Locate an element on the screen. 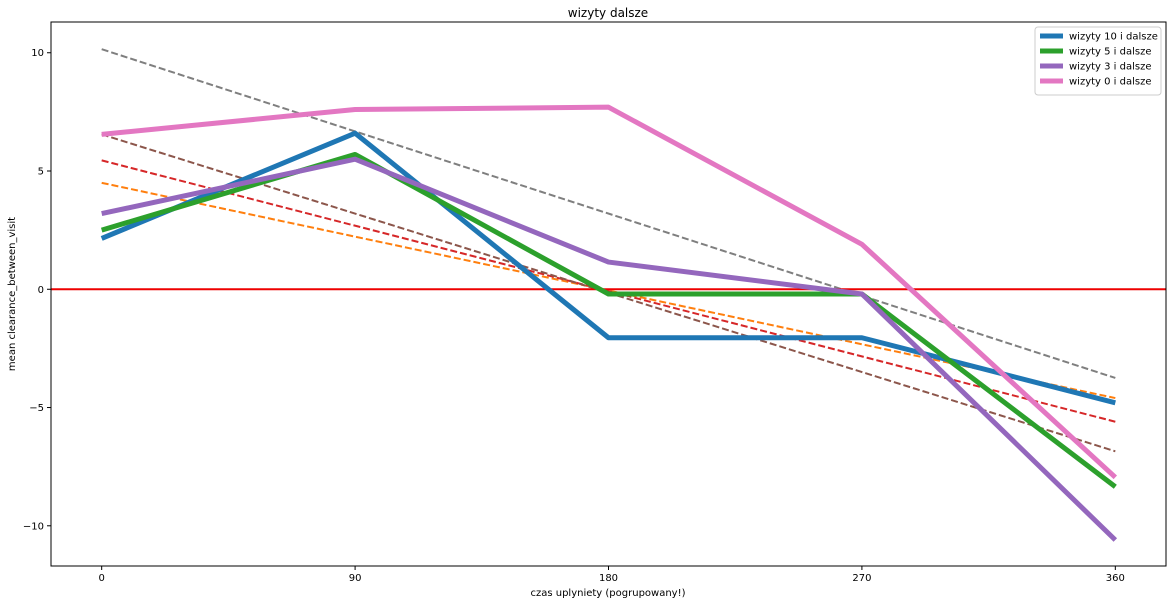 The height and width of the screenshot is (604, 1173). x-tick-label: 270 is located at coordinates (861, 578).